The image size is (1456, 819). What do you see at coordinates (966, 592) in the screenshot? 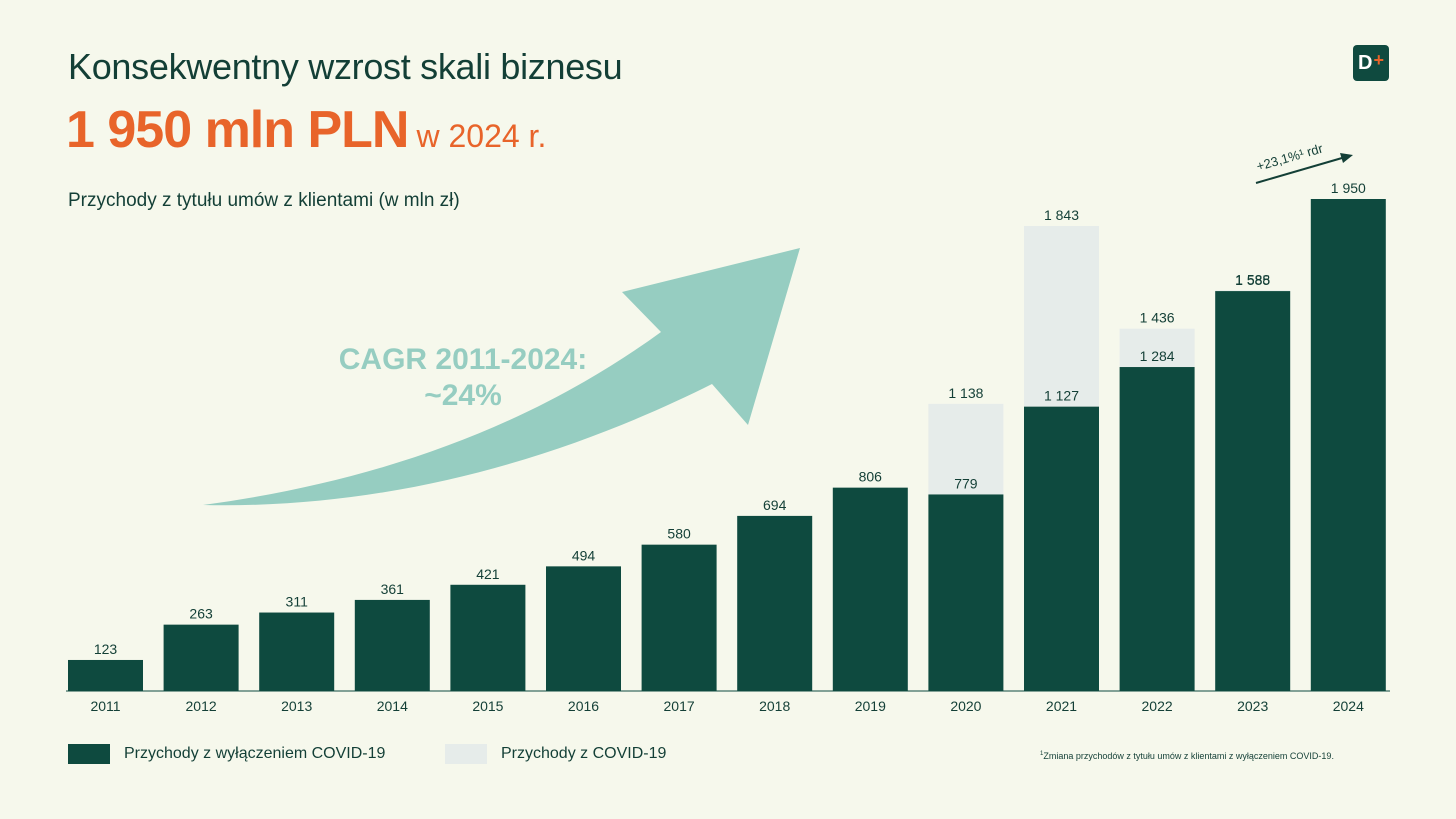
I see `bar-base-2020` at bounding box center [966, 592].